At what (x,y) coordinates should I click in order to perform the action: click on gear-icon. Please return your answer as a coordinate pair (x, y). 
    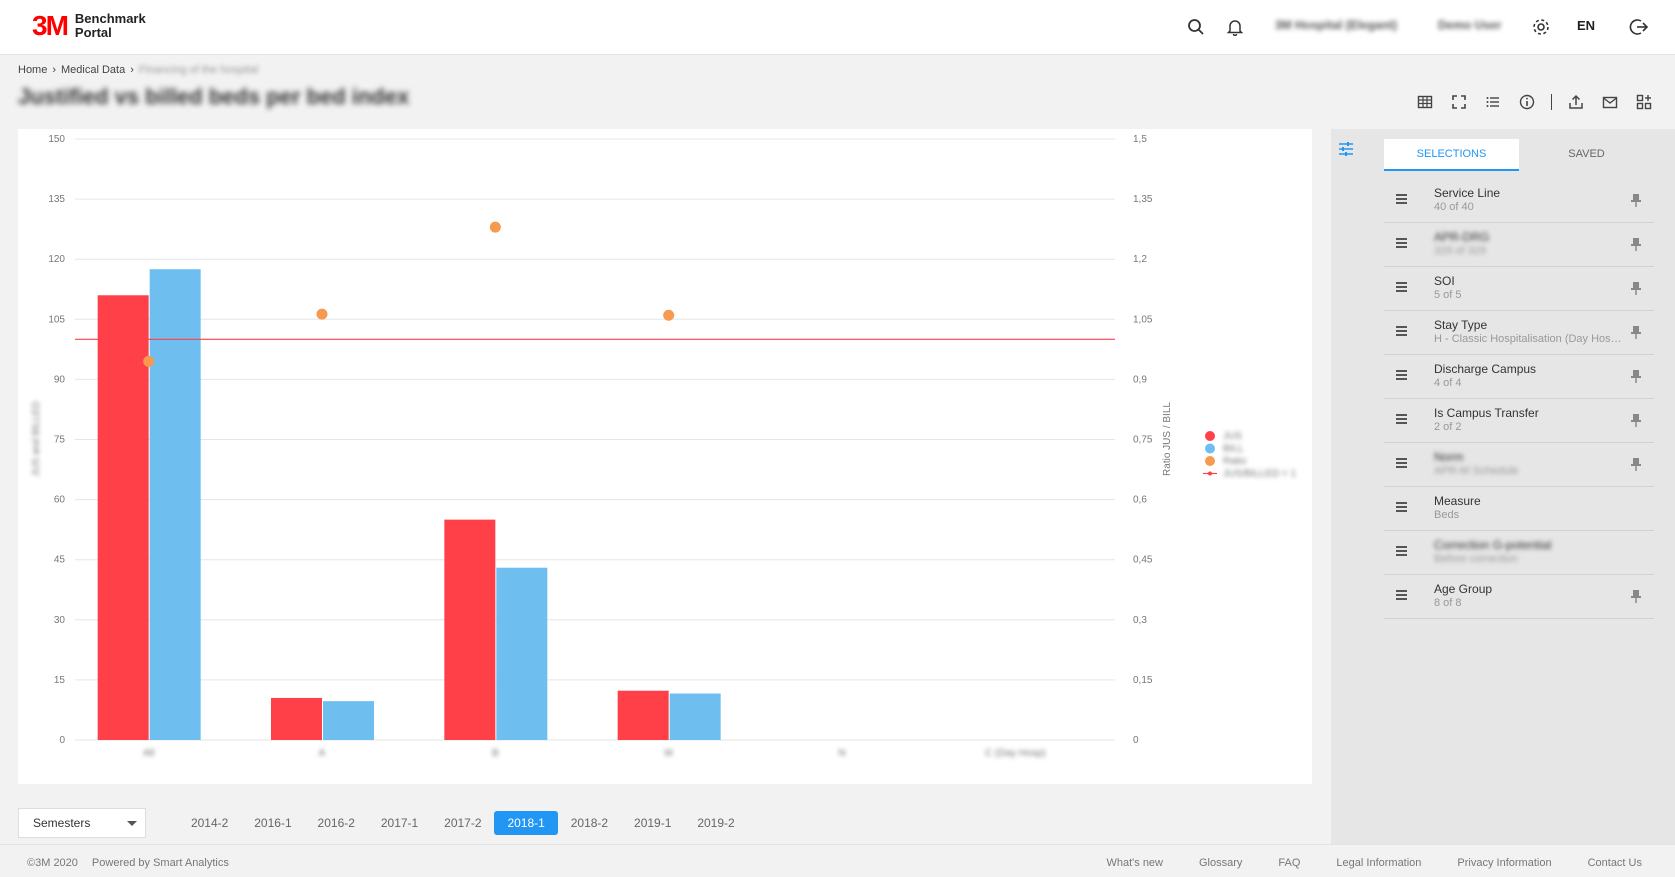
    Looking at the image, I should click on (1541, 27).